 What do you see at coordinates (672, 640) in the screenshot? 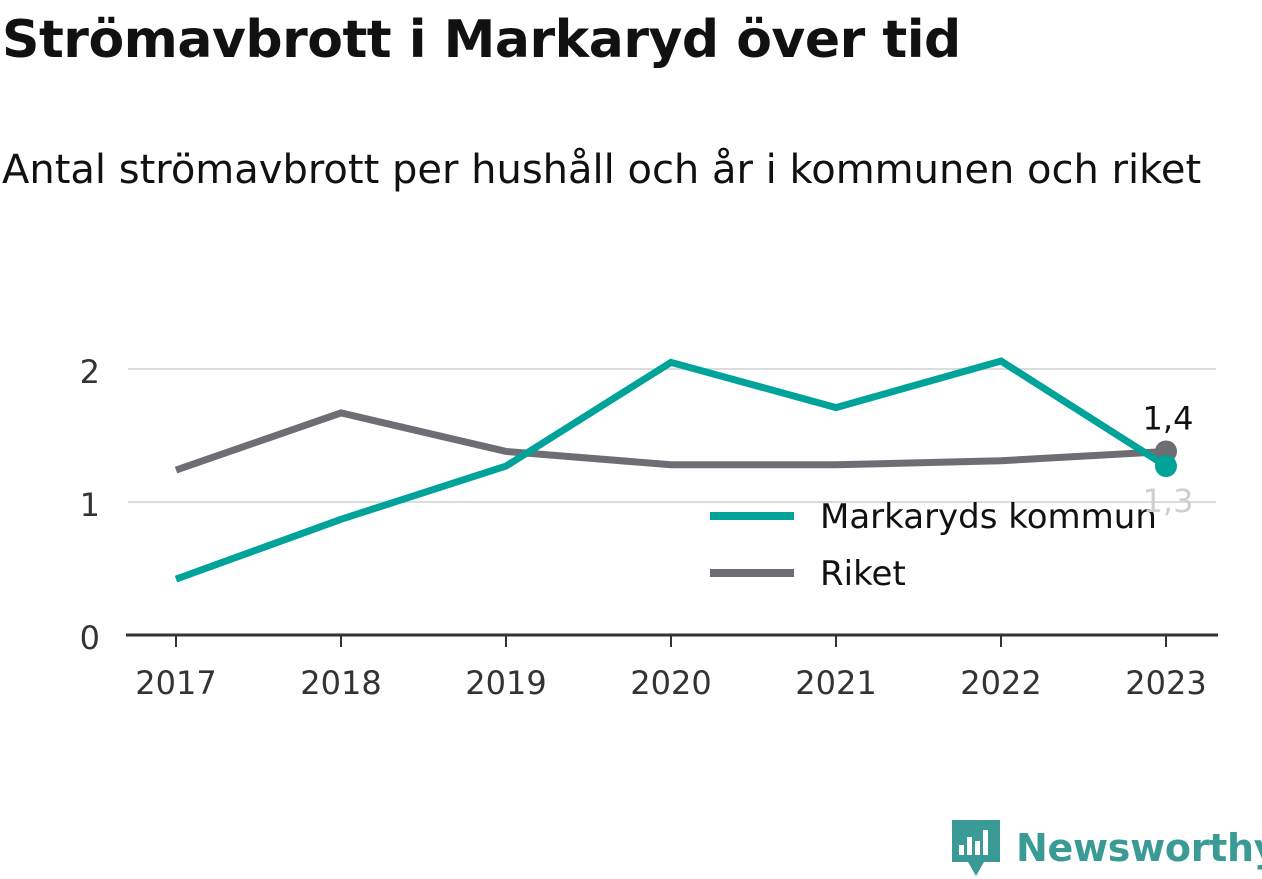
I see `x-axis` at bounding box center [672, 640].